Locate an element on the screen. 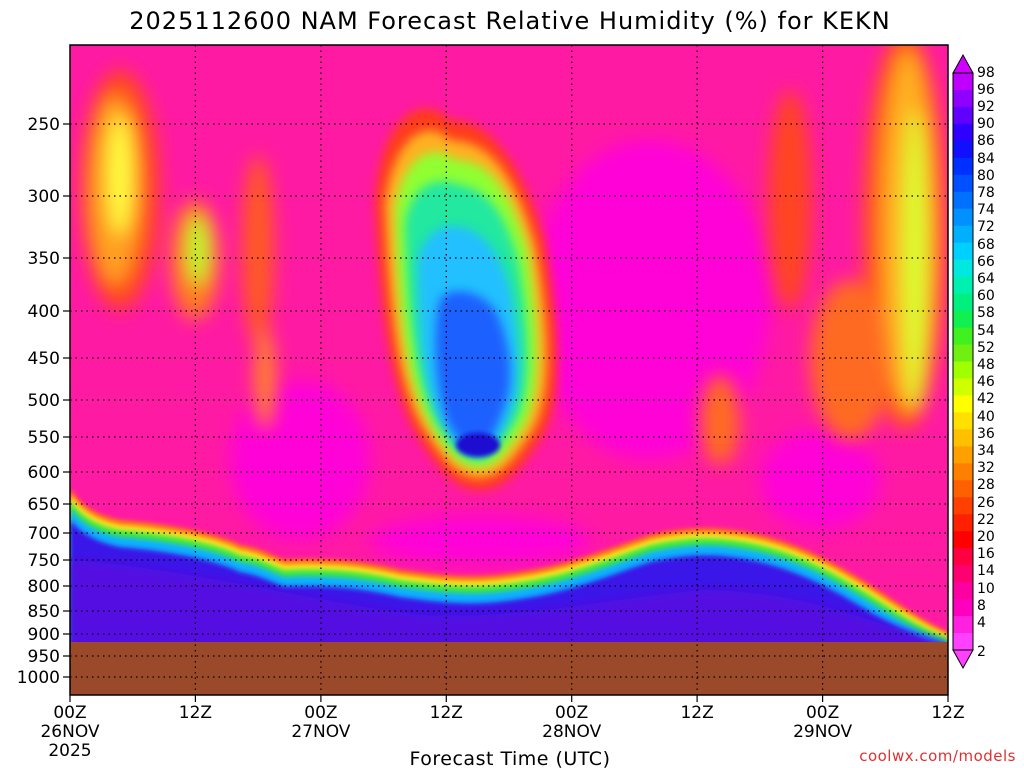  colorbar-label: 16 is located at coordinates (986, 554).